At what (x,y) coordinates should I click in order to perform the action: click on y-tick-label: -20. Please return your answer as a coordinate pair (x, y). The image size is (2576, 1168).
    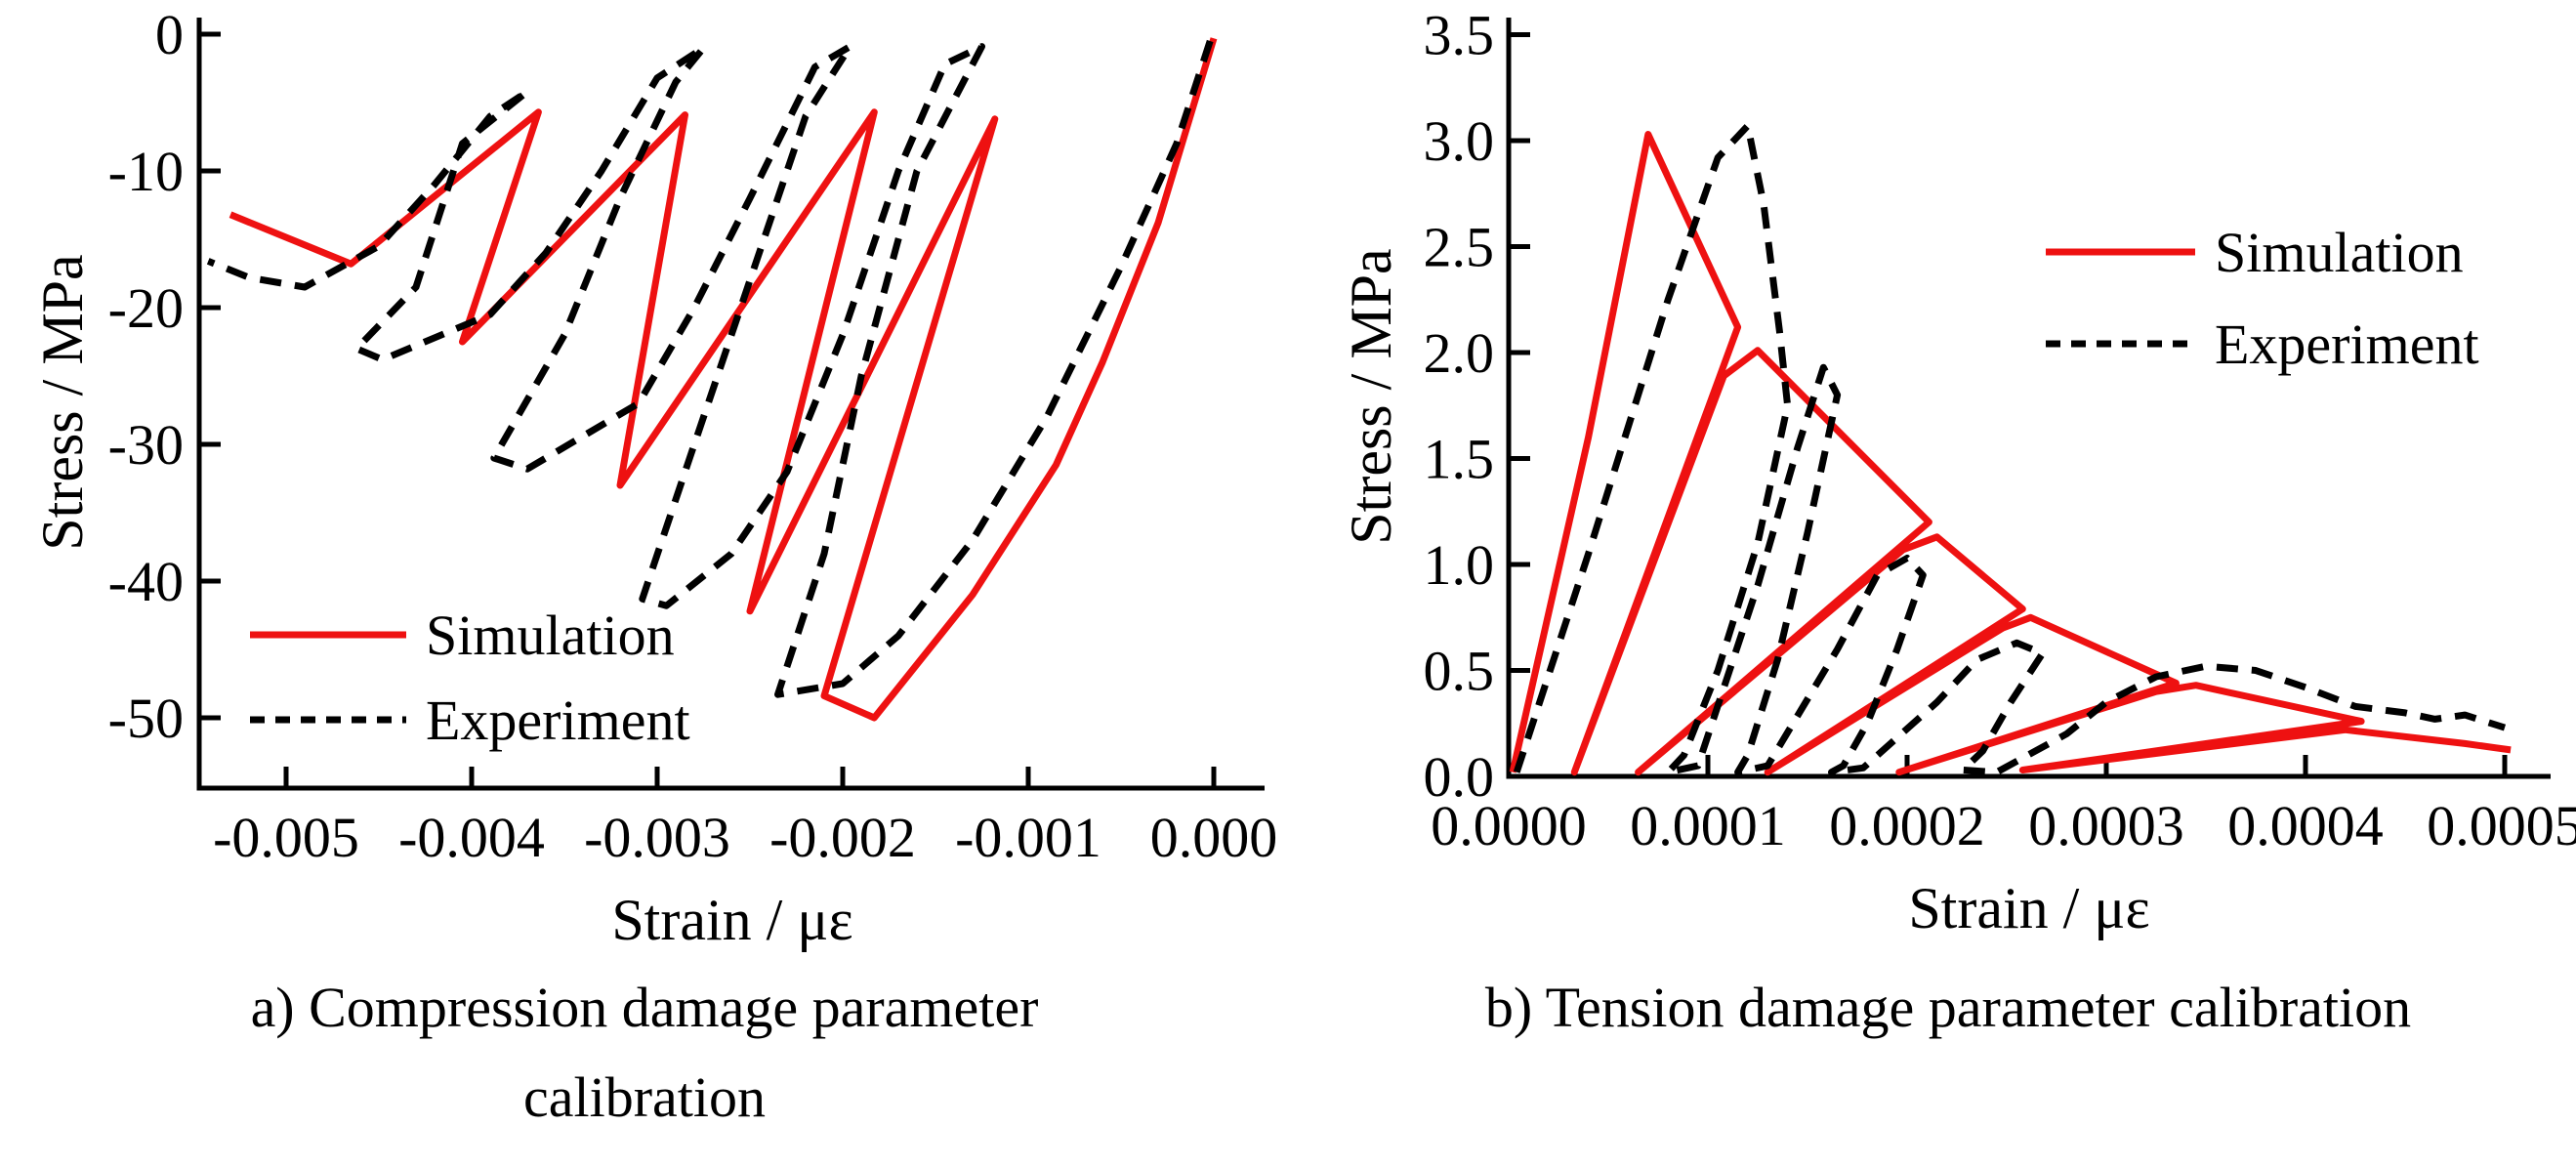
    Looking at the image, I should click on (146, 308).